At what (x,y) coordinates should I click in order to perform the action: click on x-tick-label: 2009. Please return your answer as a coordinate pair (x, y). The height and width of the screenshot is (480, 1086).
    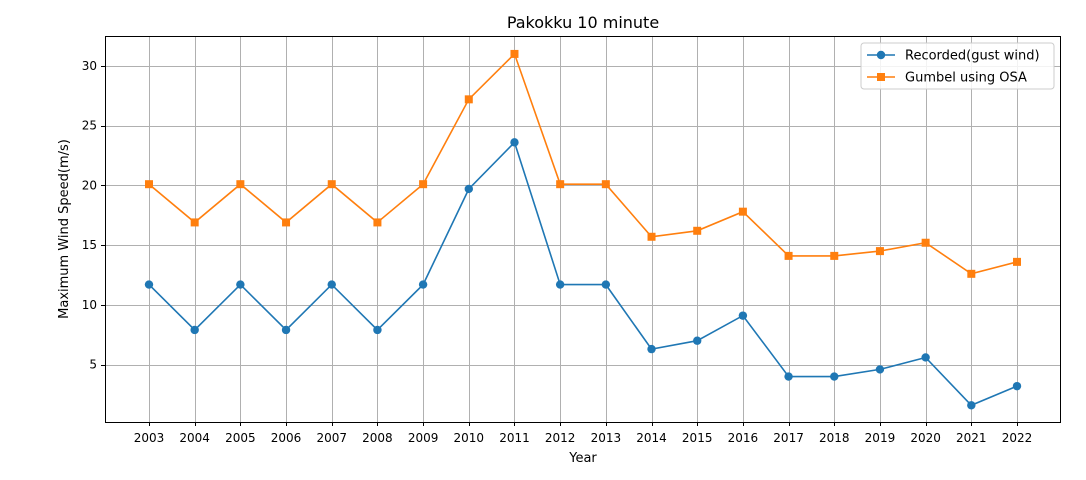
    Looking at the image, I should click on (423, 438).